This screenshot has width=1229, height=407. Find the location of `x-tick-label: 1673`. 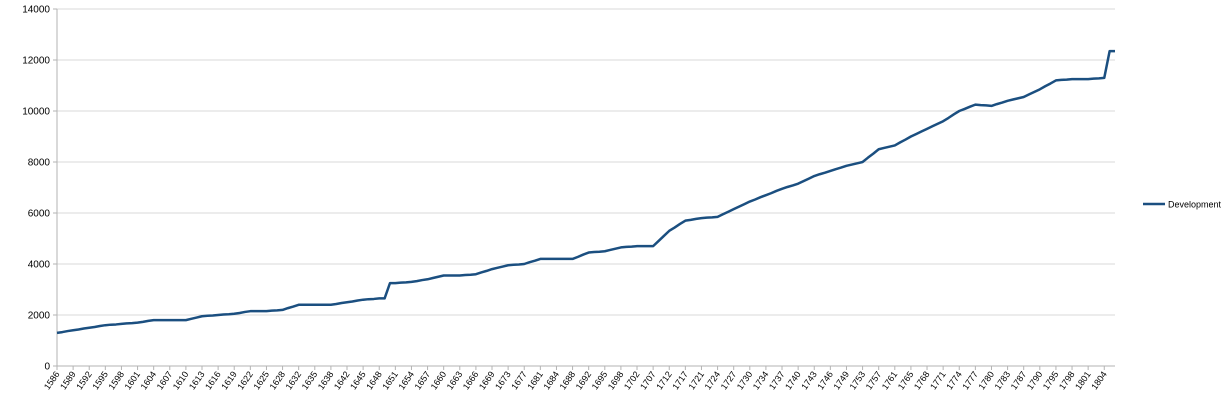

x-tick-label: 1673 is located at coordinates (503, 380).